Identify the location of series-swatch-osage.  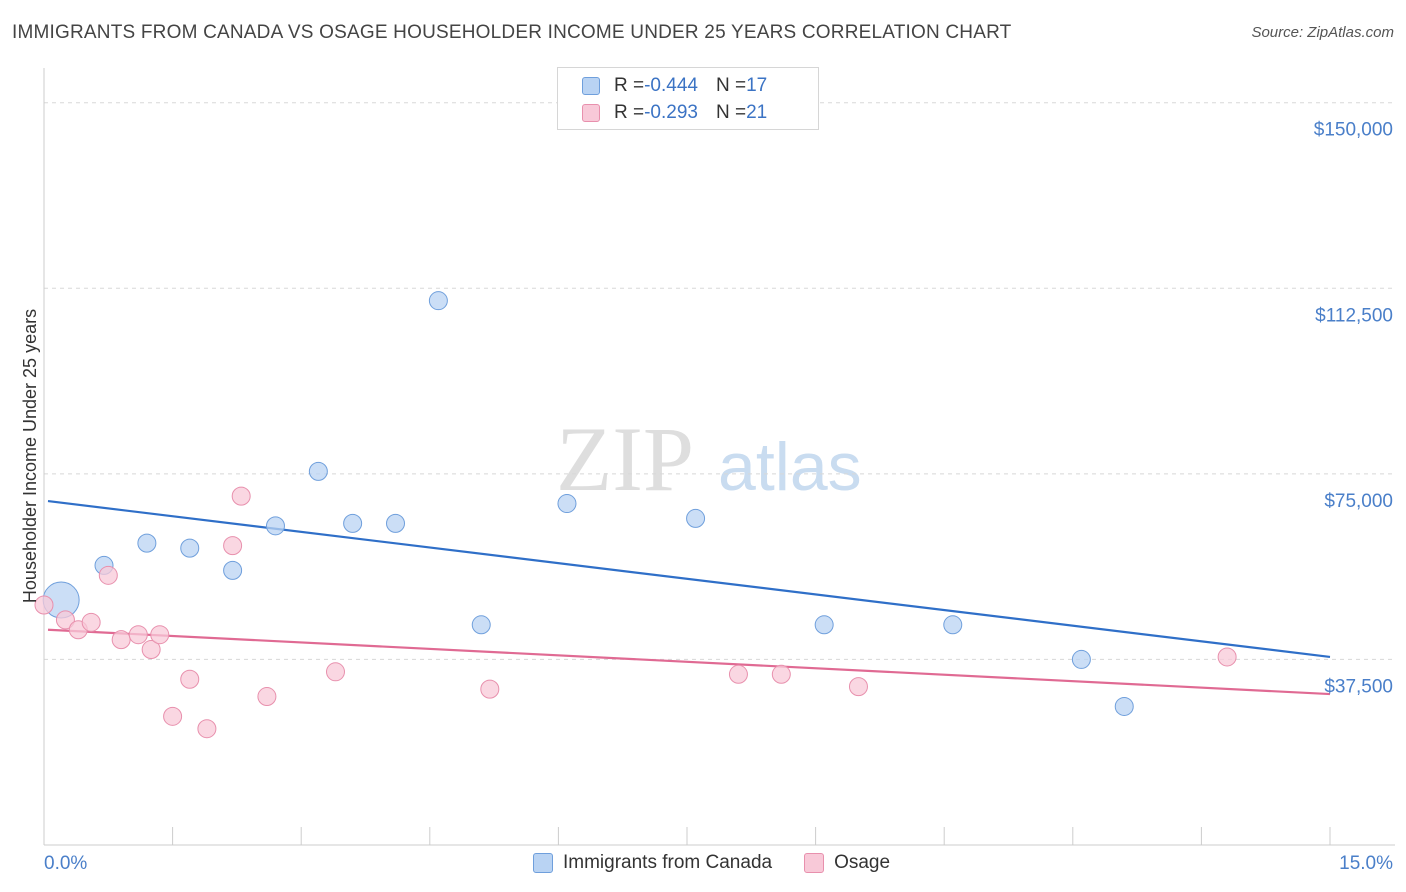
(814, 863).